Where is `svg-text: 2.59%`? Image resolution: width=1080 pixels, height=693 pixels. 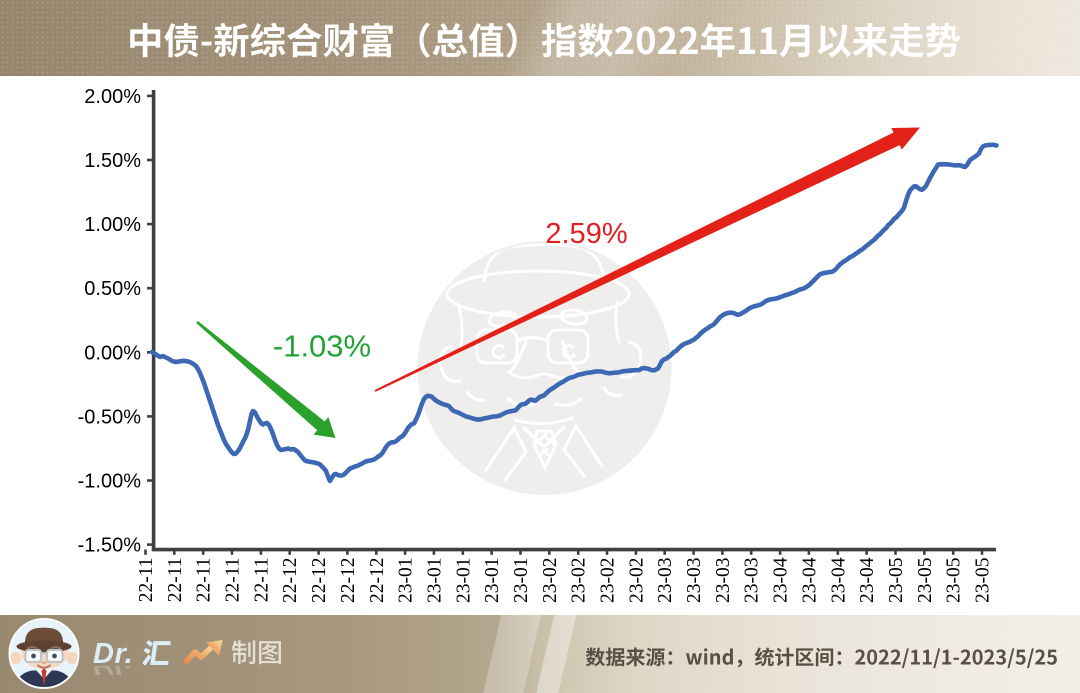
svg-text: 2.59% is located at coordinates (586, 234).